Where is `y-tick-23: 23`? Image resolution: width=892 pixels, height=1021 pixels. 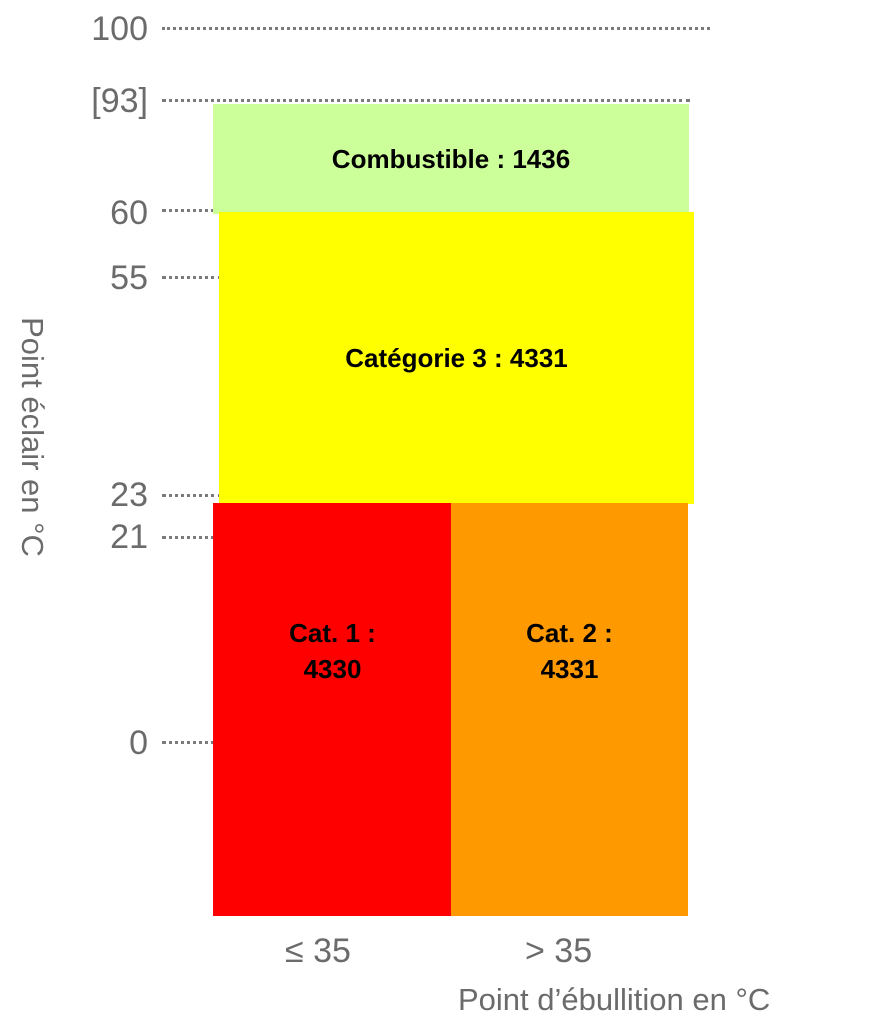
y-tick-23: 23 is located at coordinates (129, 495).